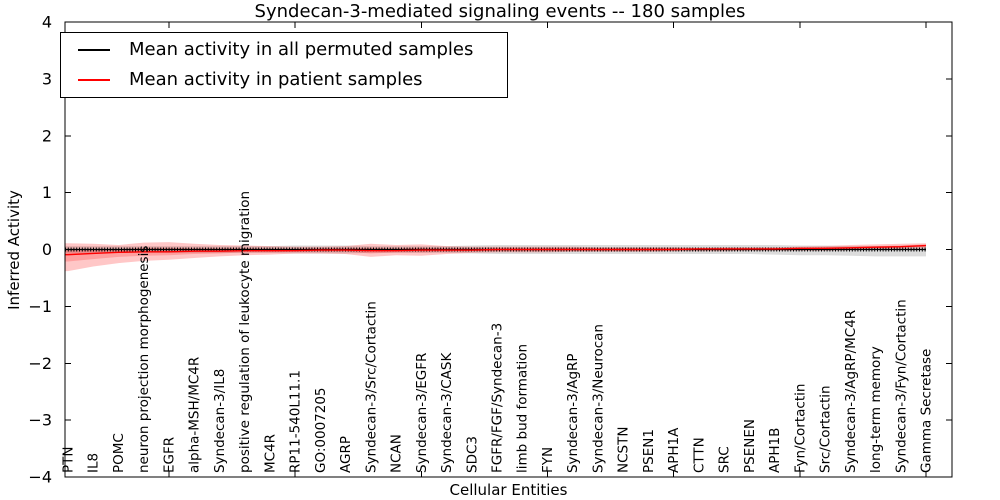  I want to click on legend-item-patient: Mean activity in patient samples, so click(292, 80).